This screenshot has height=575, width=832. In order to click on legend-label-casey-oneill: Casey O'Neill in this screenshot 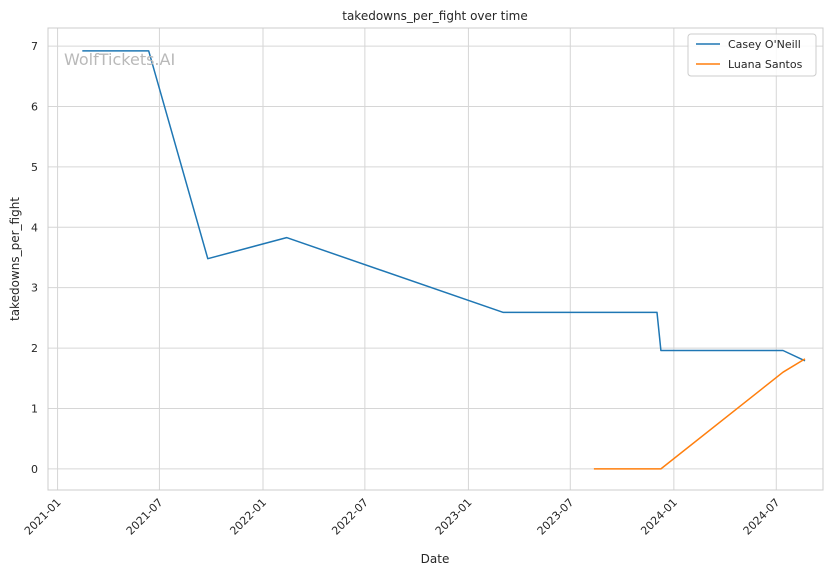, I will do `click(764, 44)`.